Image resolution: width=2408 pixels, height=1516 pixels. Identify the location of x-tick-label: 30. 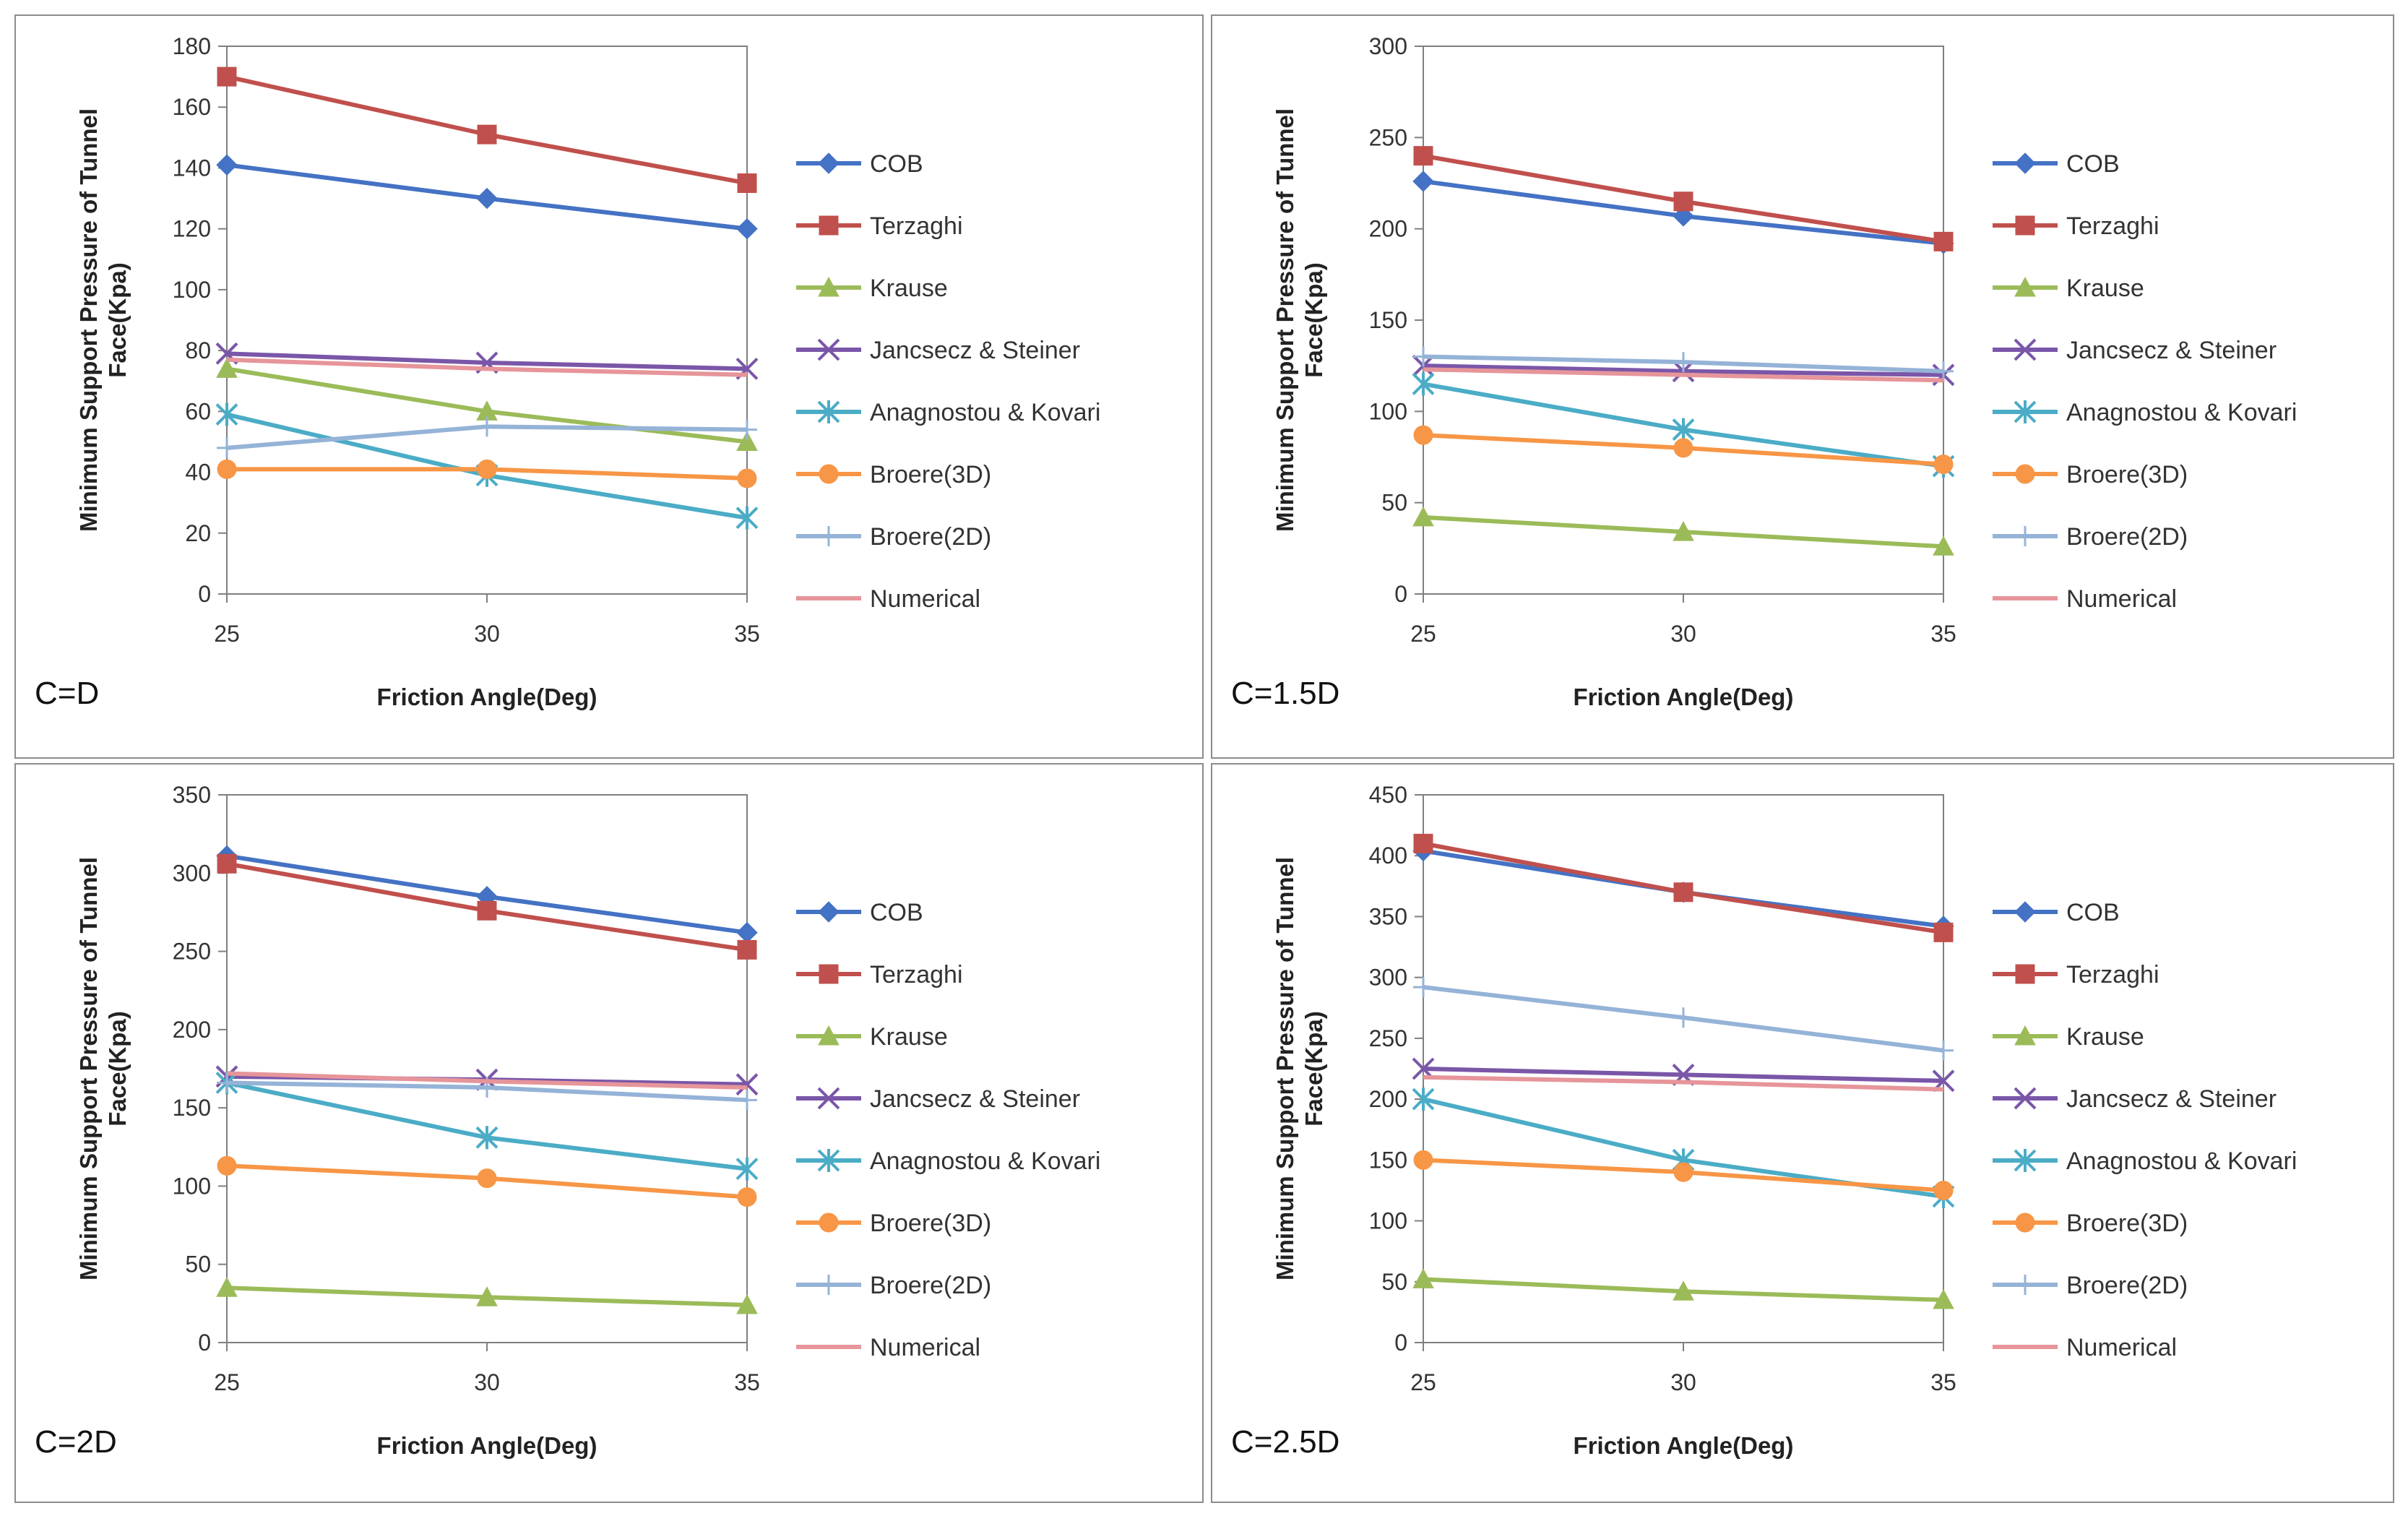
(1683, 1382).